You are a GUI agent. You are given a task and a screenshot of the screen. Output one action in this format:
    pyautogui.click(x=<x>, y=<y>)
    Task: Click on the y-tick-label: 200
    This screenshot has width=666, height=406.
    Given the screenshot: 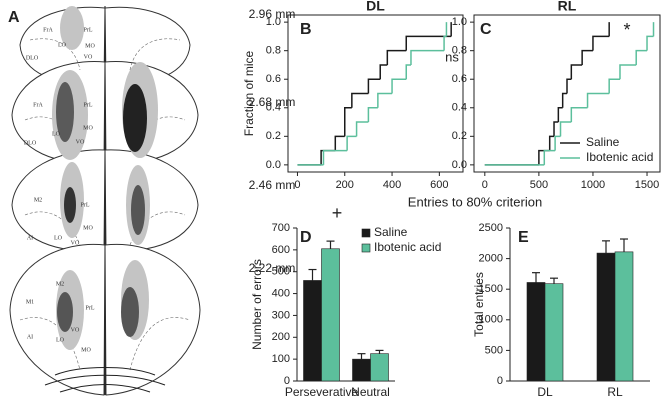 What is the action you would take?
    pyautogui.click(x=281, y=337)
    